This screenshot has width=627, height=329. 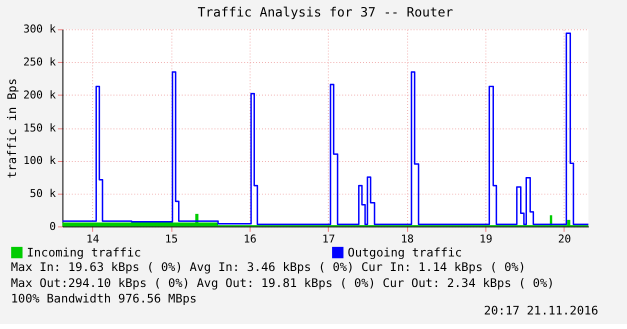 I want to click on y-tick-label: 100 k, so click(x=39, y=161).